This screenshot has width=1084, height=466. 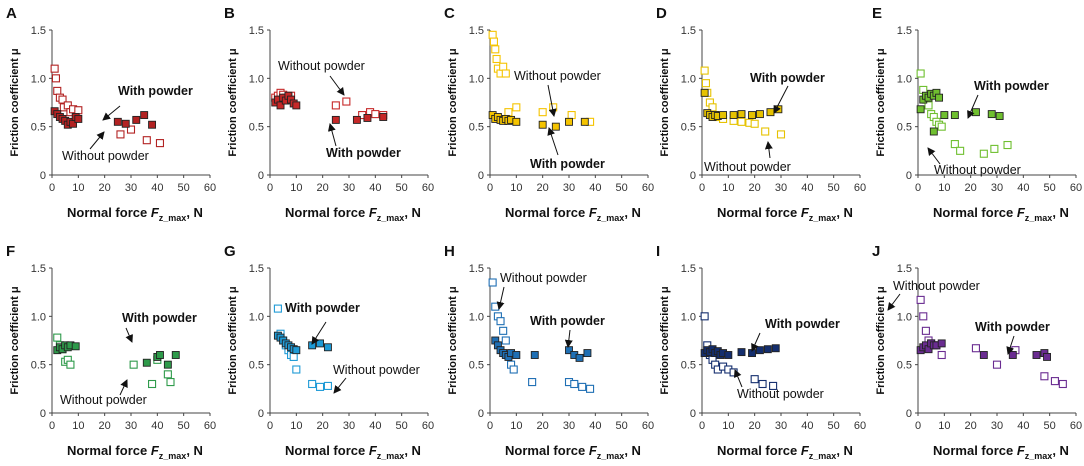 What do you see at coordinates (449, 251) in the screenshot?
I see `panel-label: H` at bounding box center [449, 251].